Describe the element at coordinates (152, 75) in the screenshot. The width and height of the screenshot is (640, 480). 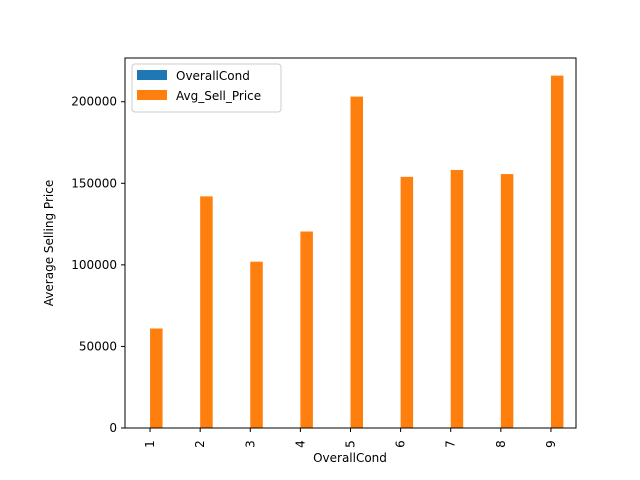
I see `legend-swatch-OverallCond` at that location.